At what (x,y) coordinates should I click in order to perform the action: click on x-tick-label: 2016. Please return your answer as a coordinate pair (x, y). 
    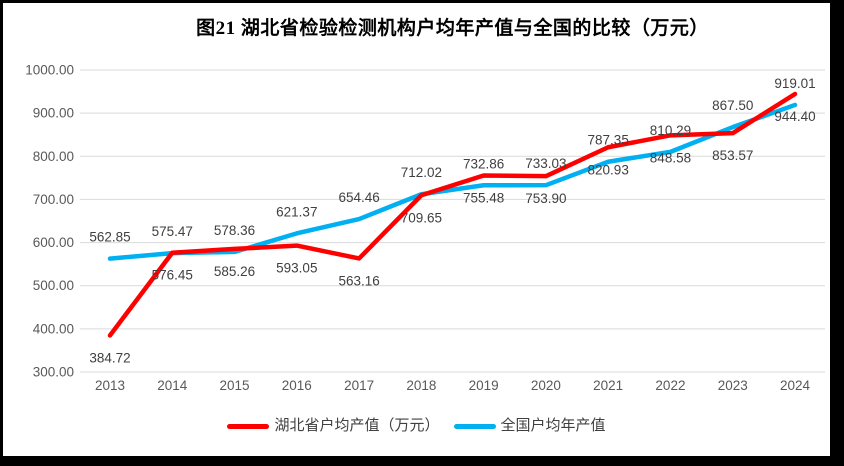
    Looking at the image, I should click on (297, 385).